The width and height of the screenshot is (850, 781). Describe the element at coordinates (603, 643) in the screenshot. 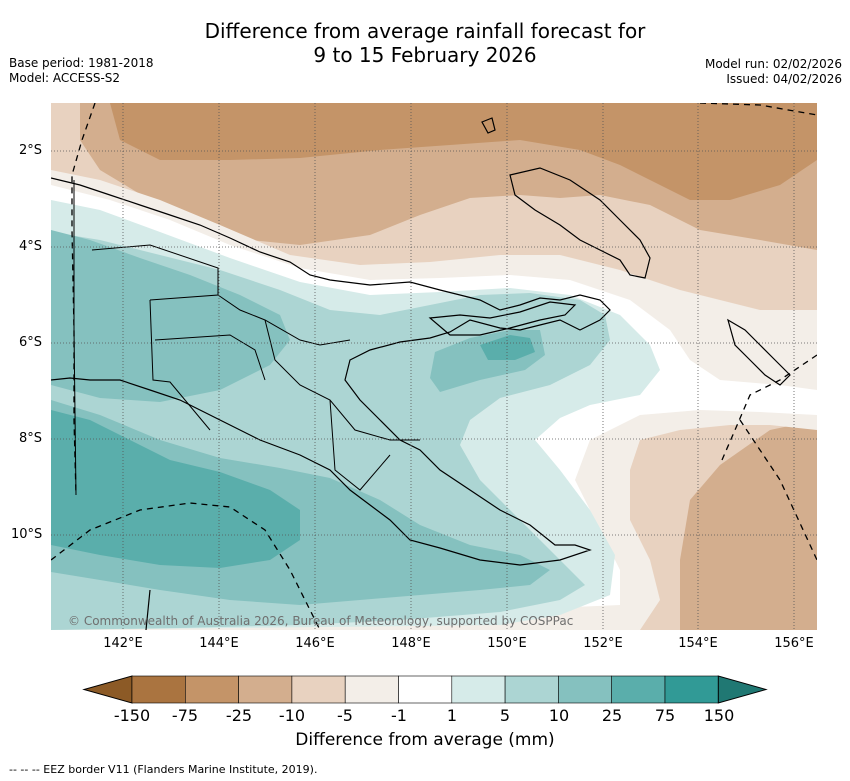

I see `lon-label-152e: 152°E` at that location.